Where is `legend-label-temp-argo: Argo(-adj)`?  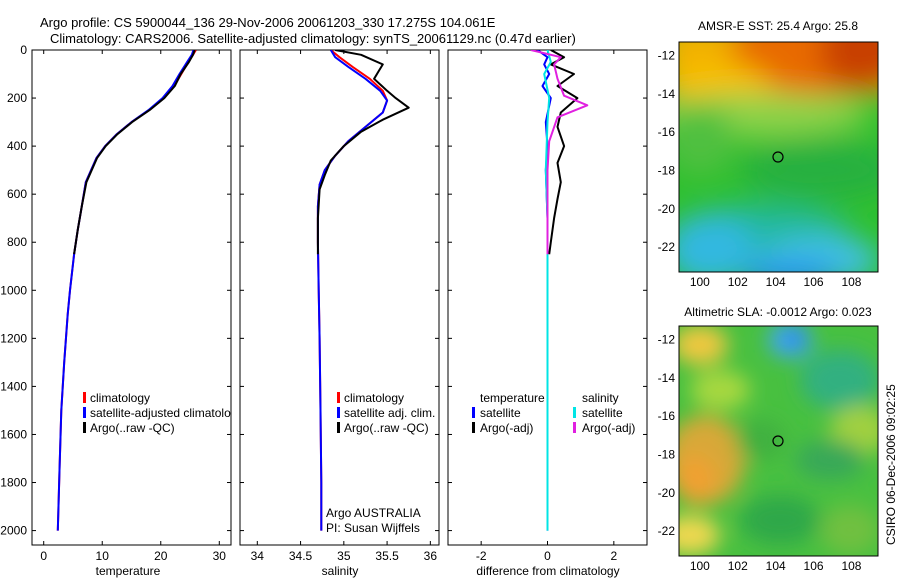
legend-label-temp-argo: Argo(-adj) is located at coordinates (506, 428).